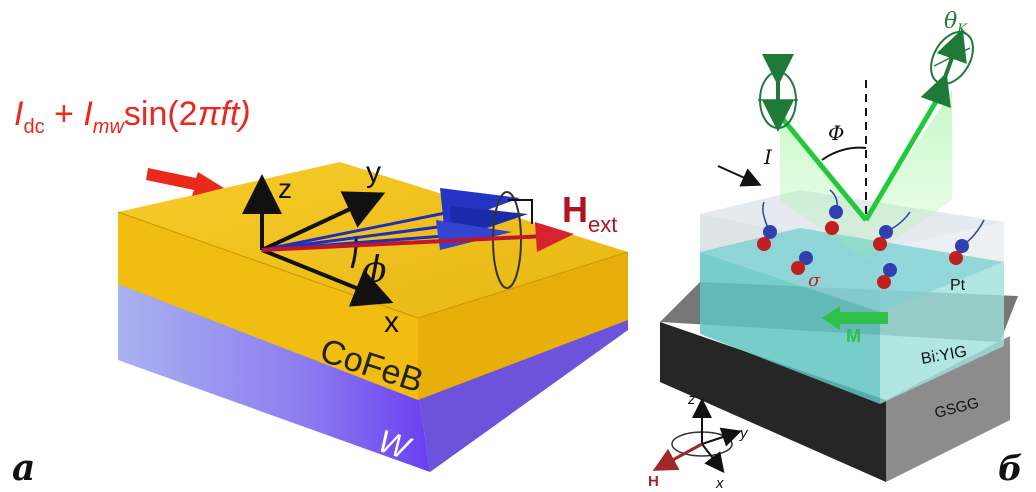 This screenshot has height=492, width=1036. What do you see at coordinates (739, 176) in the screenshot?
I see `current-arrow-b` at bounding box center [739, 176].